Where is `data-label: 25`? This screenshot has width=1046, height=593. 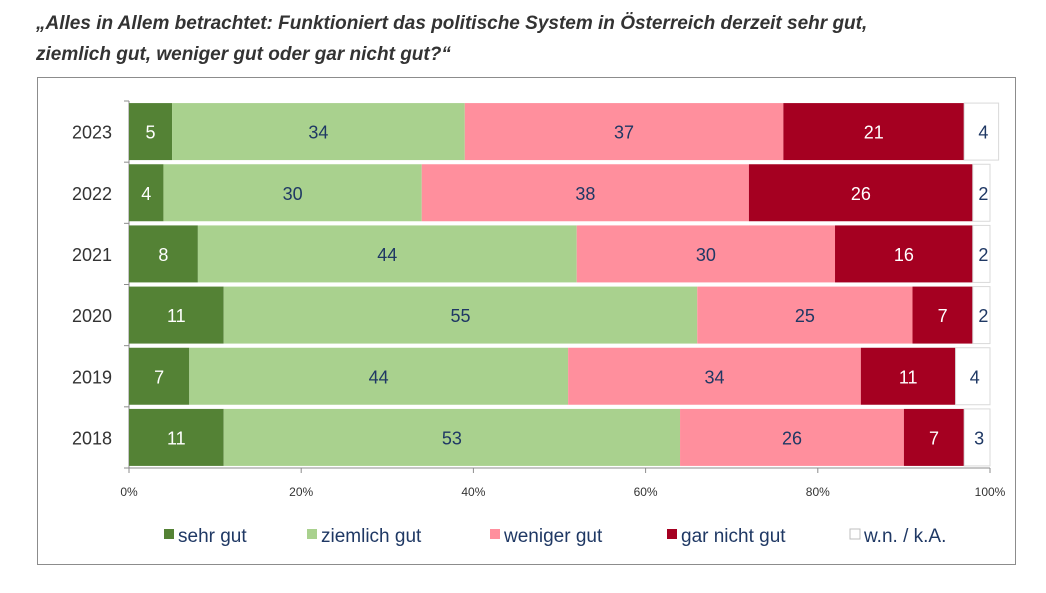
data-label: 25 is located at coordinates (805, 316).